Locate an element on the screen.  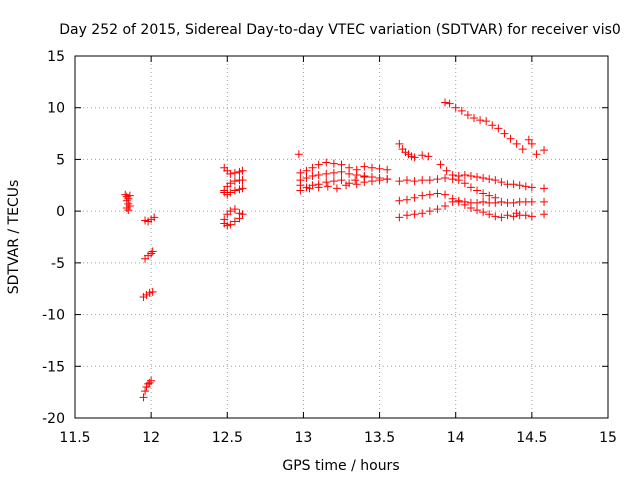
series-cluster-12.55-a is located at coordinates (233, 170).